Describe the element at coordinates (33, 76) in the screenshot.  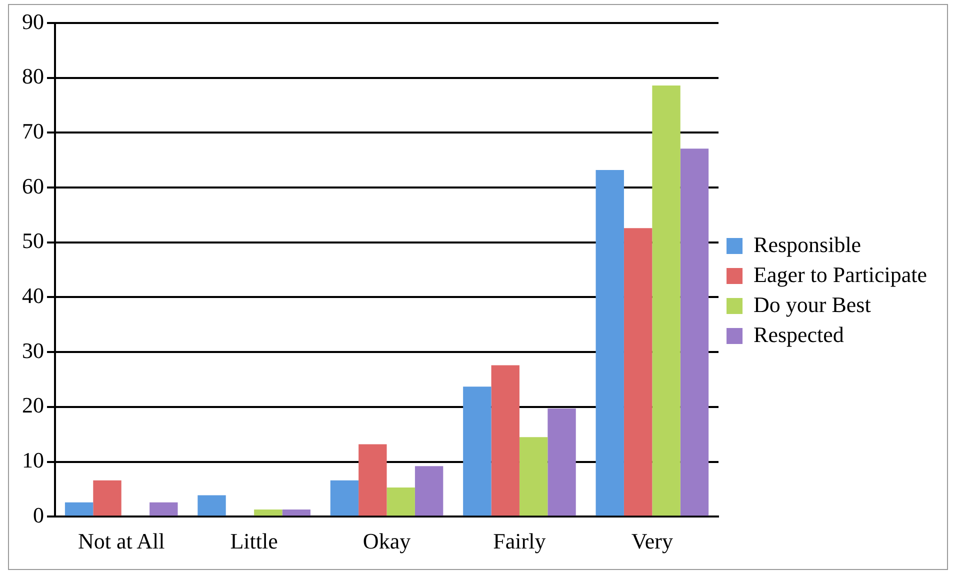
I see `y-tick-label: 80` at that location.